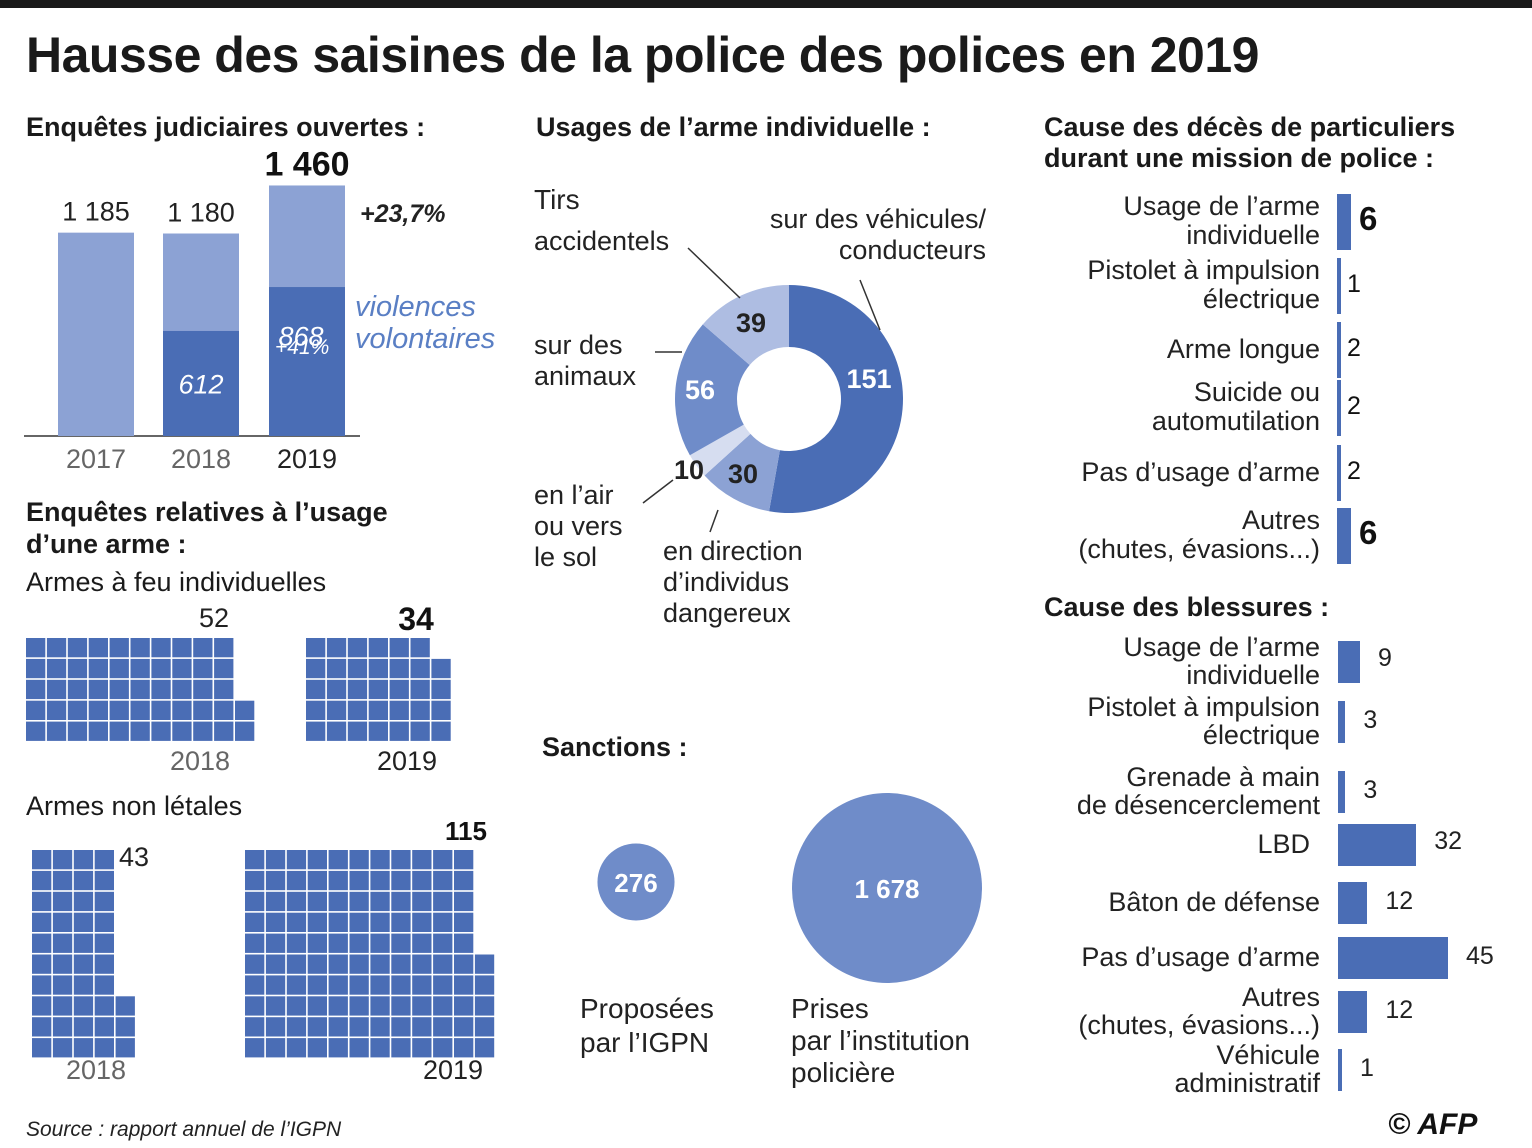  What do you see at coordinates (192, 309) in the screenshot?
I see `enquetes-svg: 1 185 2017 612 1 180 2018 868 1 460 2019` at bounding box center [192, 309].